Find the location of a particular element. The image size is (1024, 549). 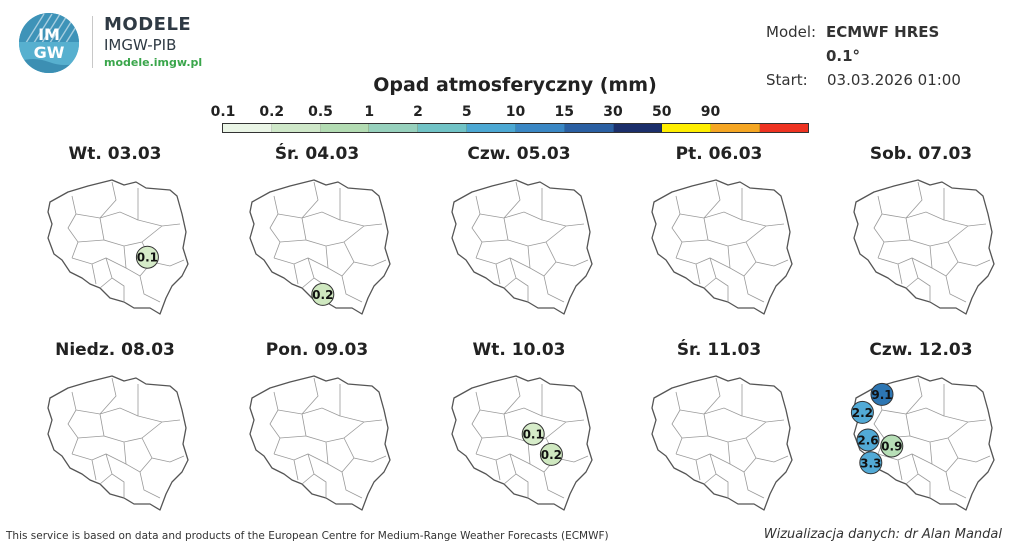

precip-marker: 0.2 is located at coordinates (551, 454).